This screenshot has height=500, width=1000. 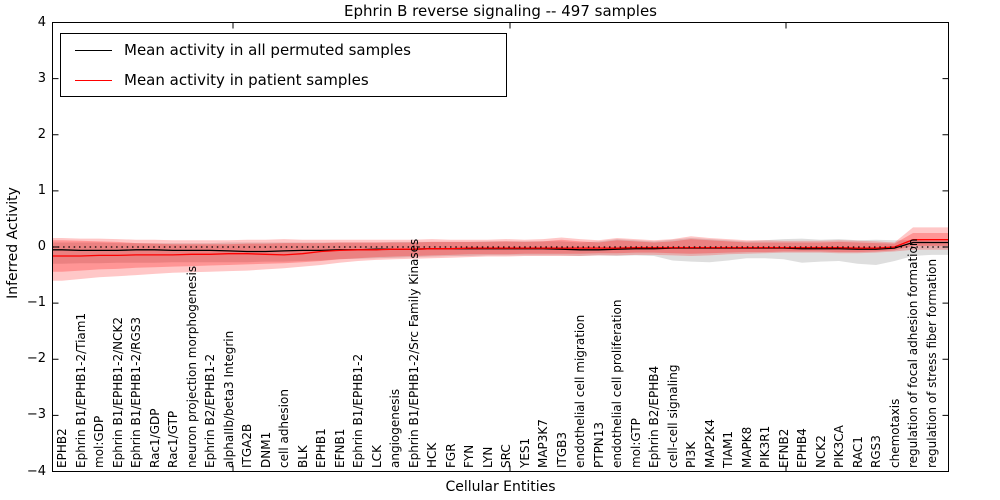 What do you see at coordinates (839, 446) in the screenshot?
I see `x-tick-label: PIK3CA` at bounding box center [839, 446].